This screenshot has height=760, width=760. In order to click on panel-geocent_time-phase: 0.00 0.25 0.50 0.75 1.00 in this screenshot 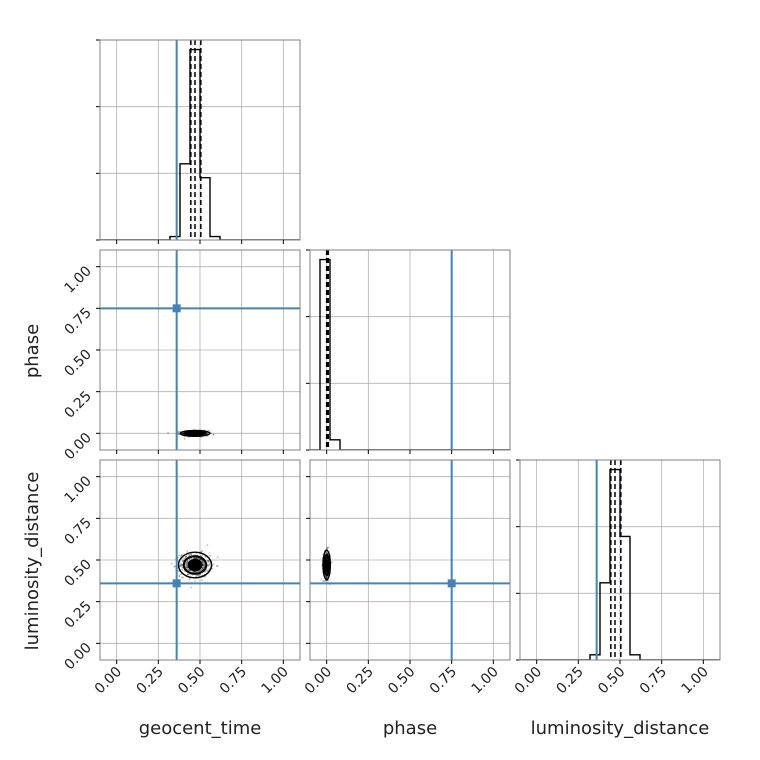, I will do `click(181, 356)`.